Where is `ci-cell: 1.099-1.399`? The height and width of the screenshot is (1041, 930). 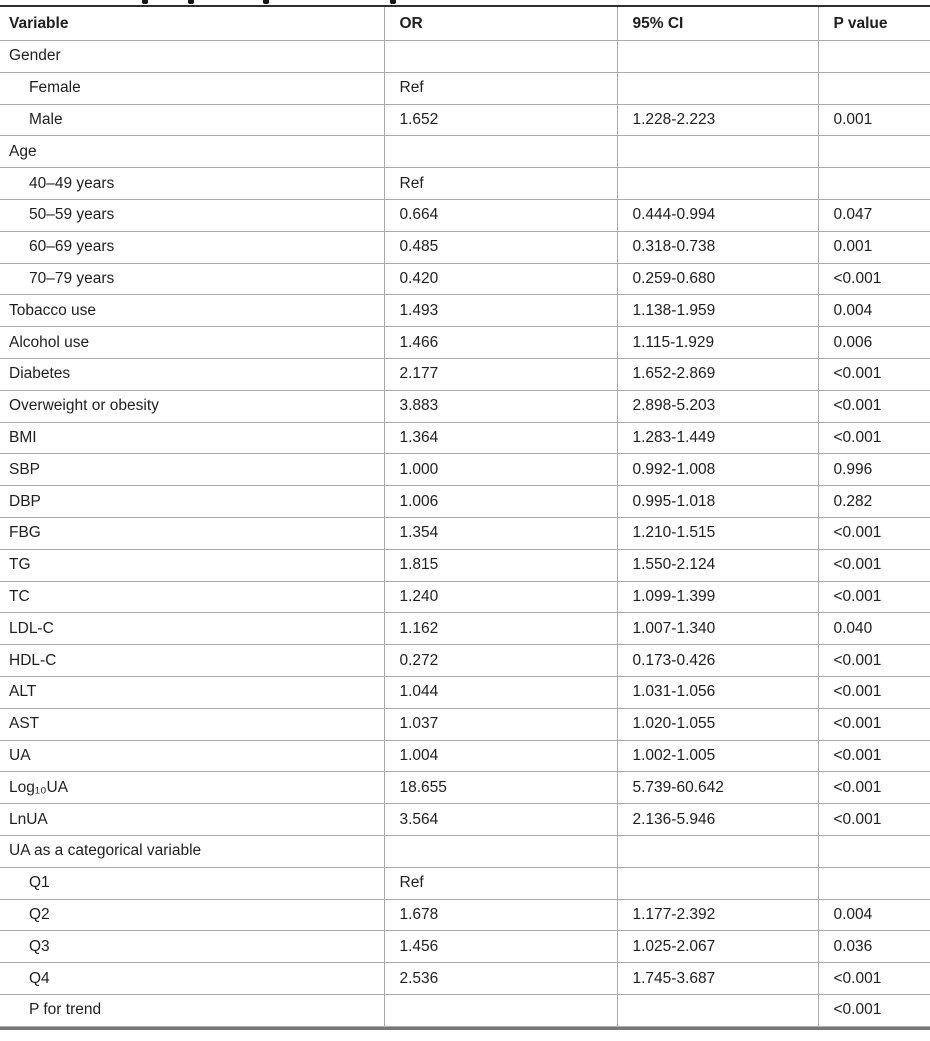
ci-cell: 1.099-1.399 is located at coordinates (717, 597).